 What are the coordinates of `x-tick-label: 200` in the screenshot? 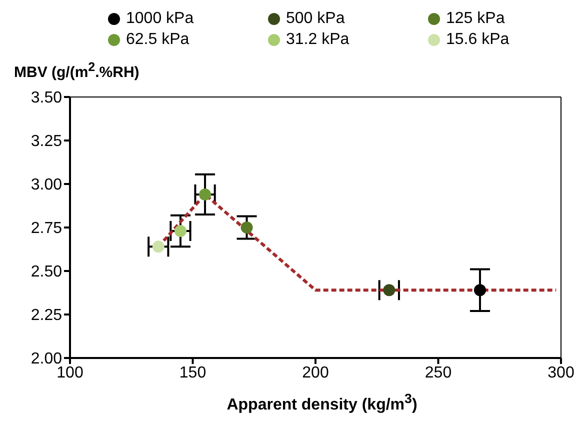 It's located at (315, 373).